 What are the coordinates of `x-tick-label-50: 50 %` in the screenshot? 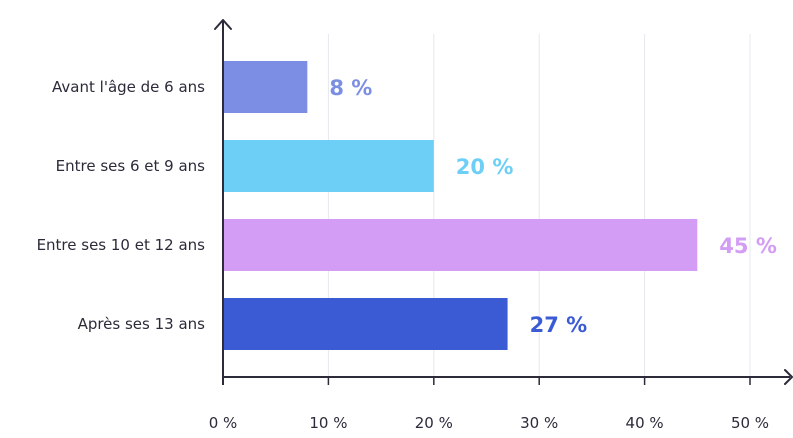 It's located at (750, 423).